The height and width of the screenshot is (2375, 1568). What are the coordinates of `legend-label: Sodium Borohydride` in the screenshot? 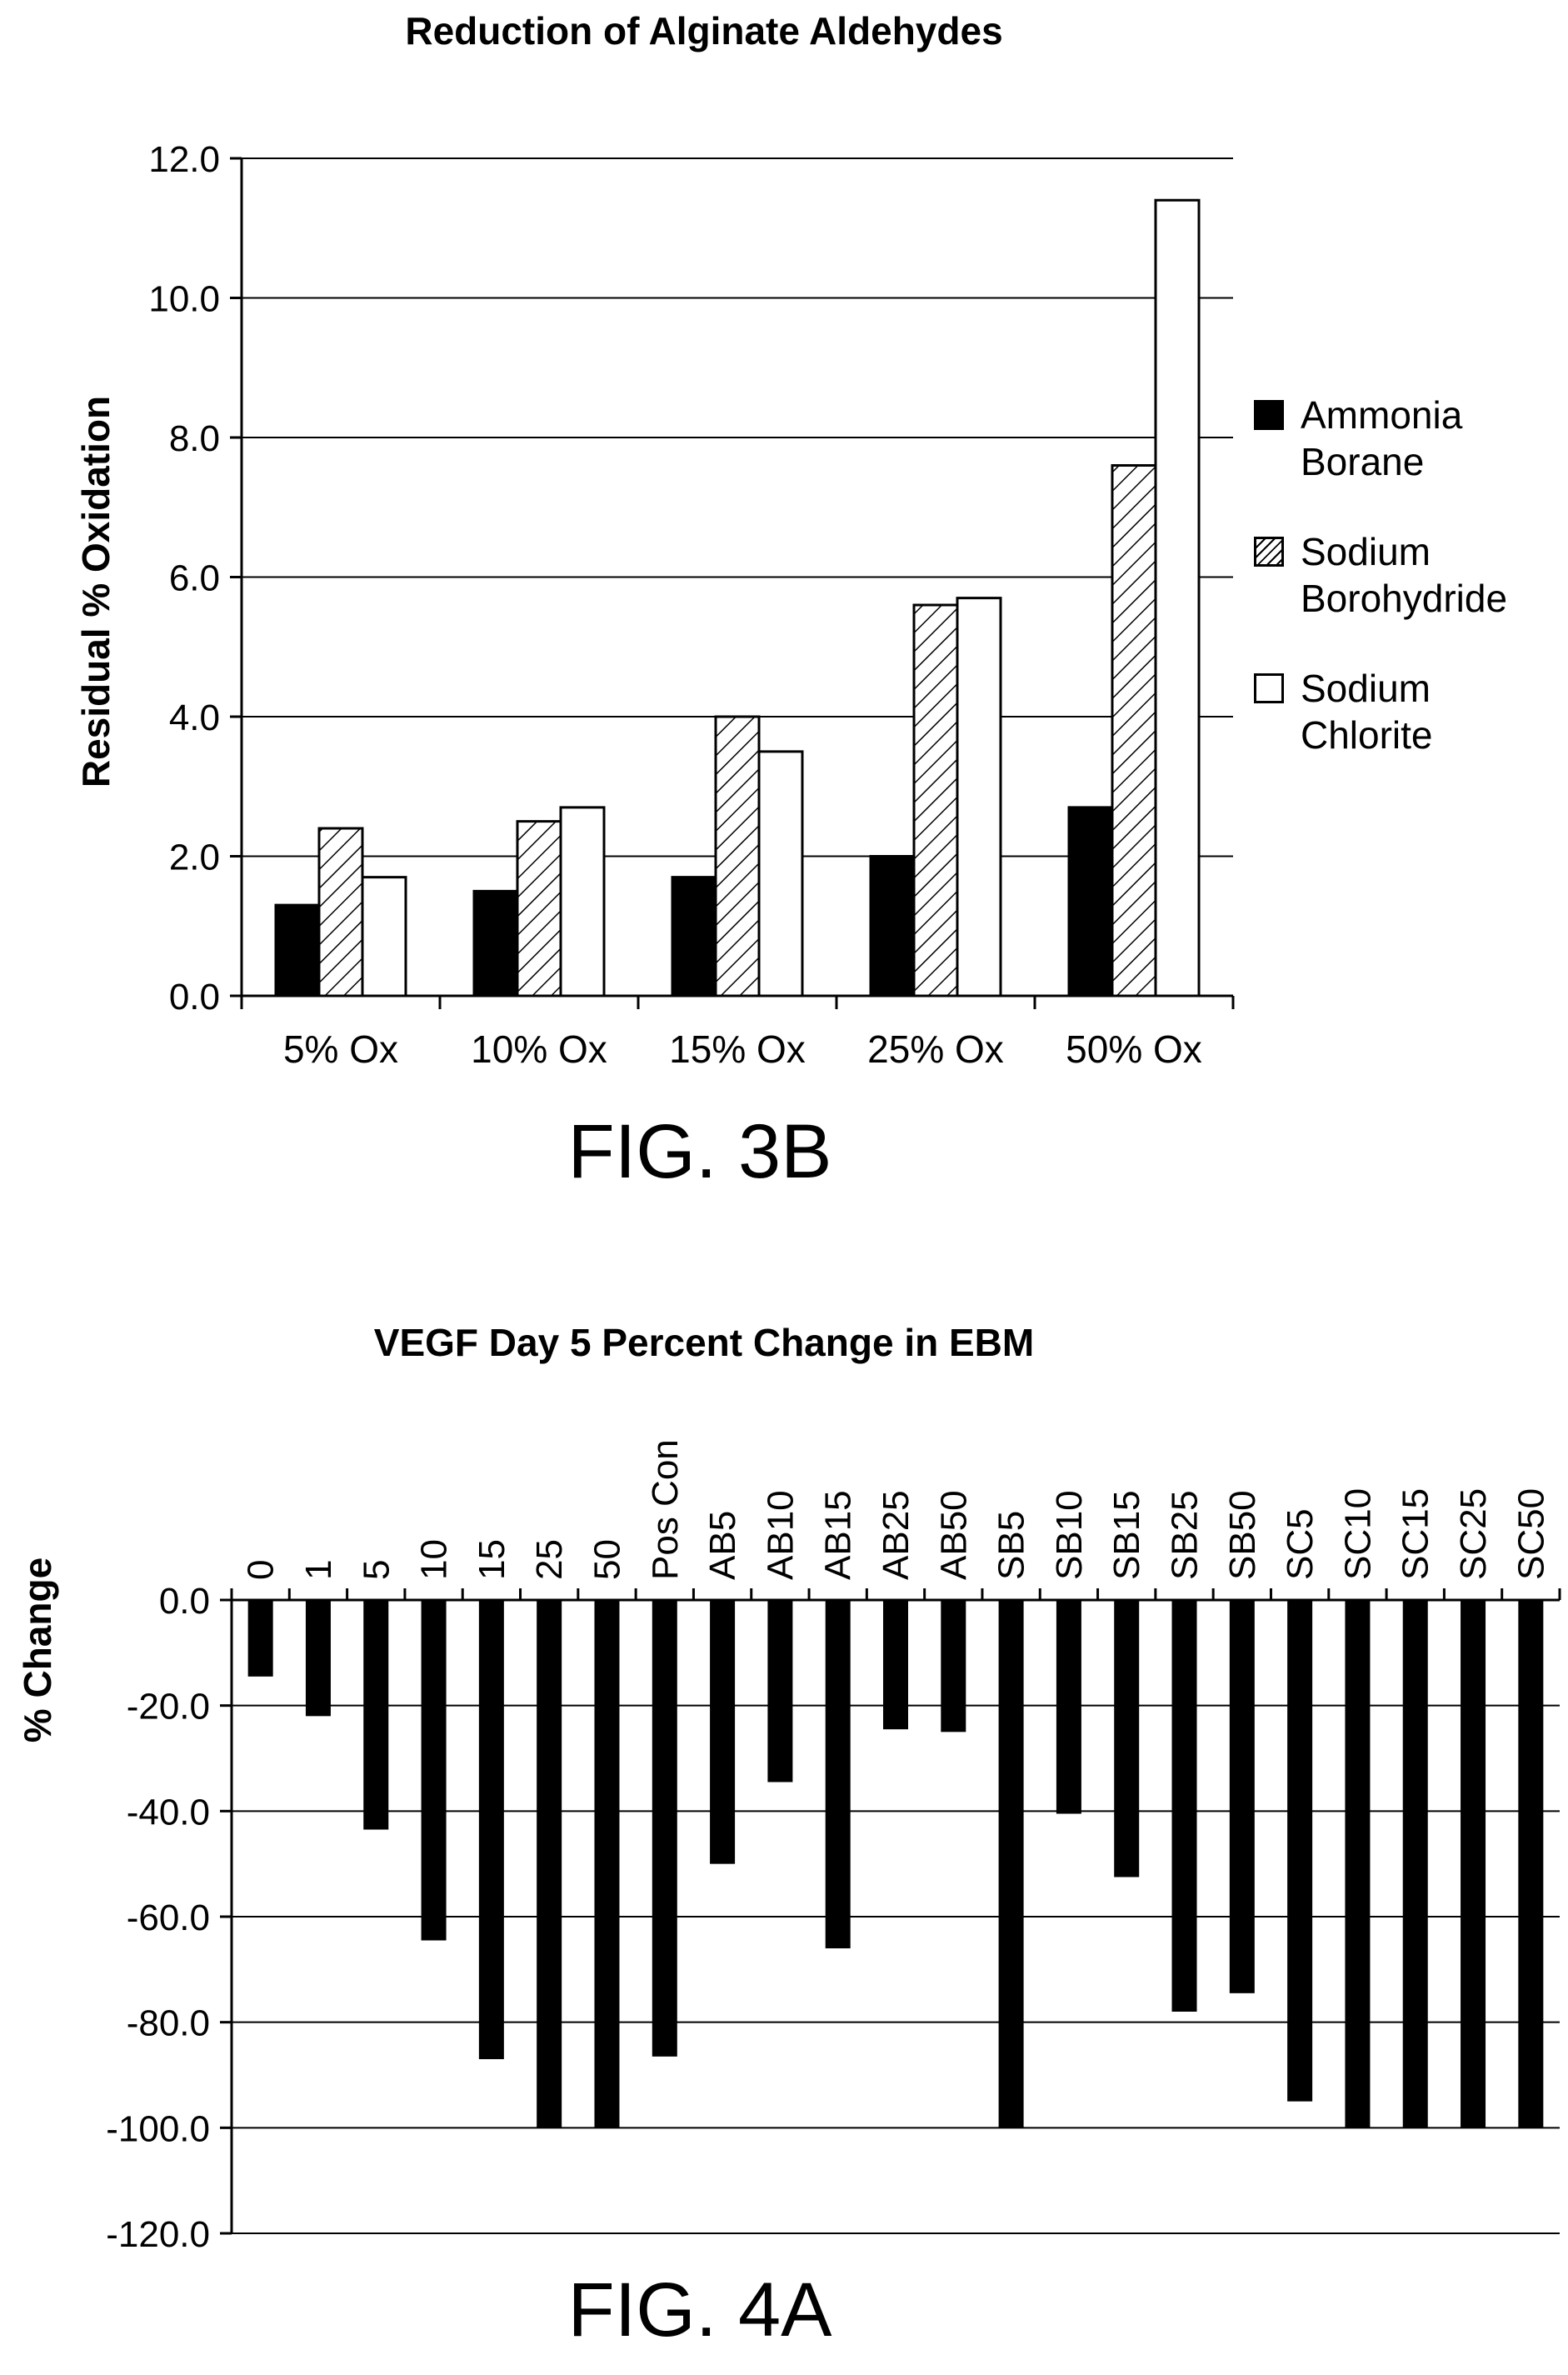 It's located at (1404, 575).